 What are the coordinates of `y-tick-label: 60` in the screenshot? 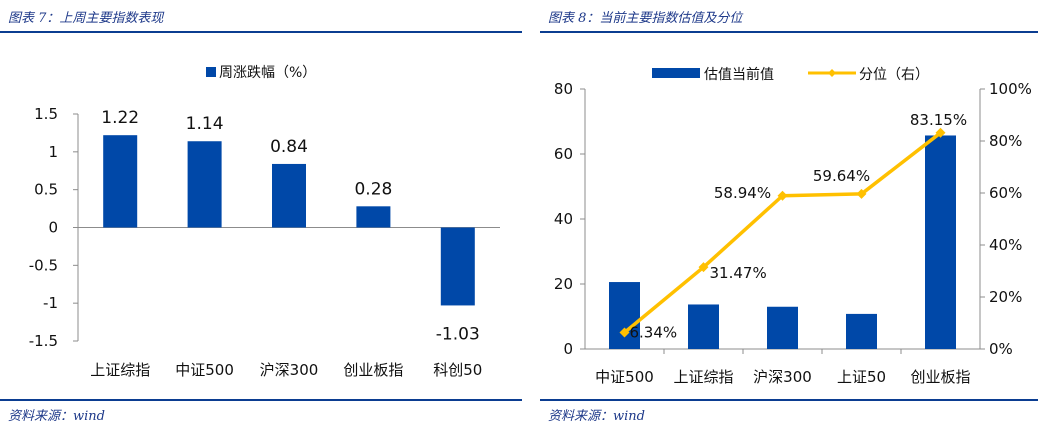 It's located at (563, 154).